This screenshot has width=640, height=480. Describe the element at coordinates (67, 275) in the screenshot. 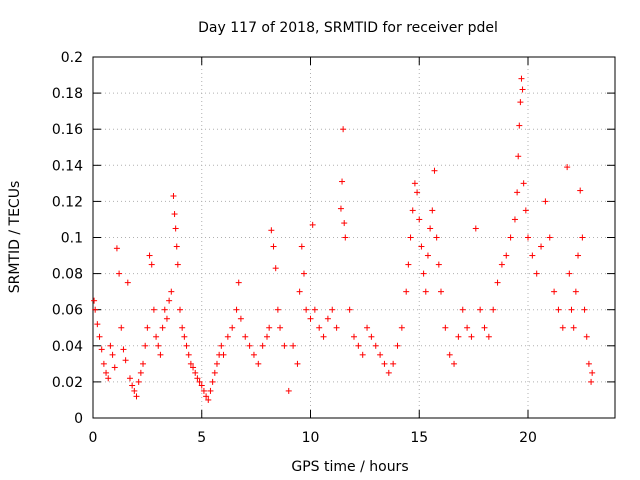

I see `y-tick-label: 0.08` at that location.